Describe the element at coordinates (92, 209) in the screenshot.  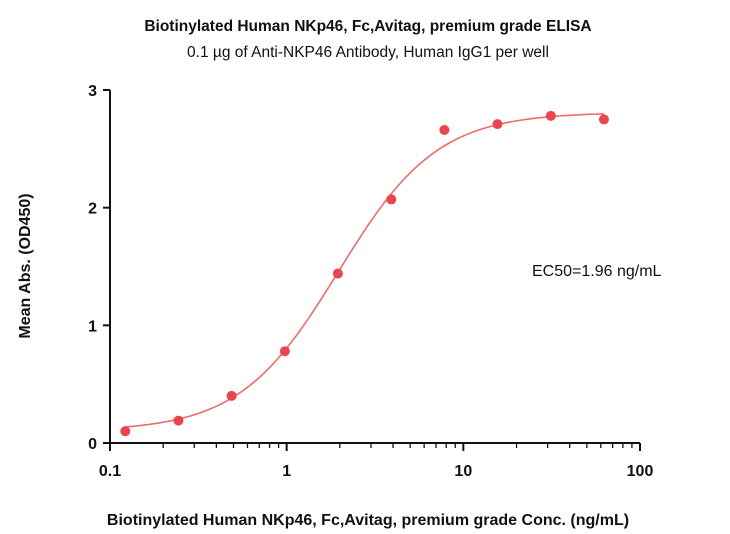
I see `y-tick-label: 2` at that location.